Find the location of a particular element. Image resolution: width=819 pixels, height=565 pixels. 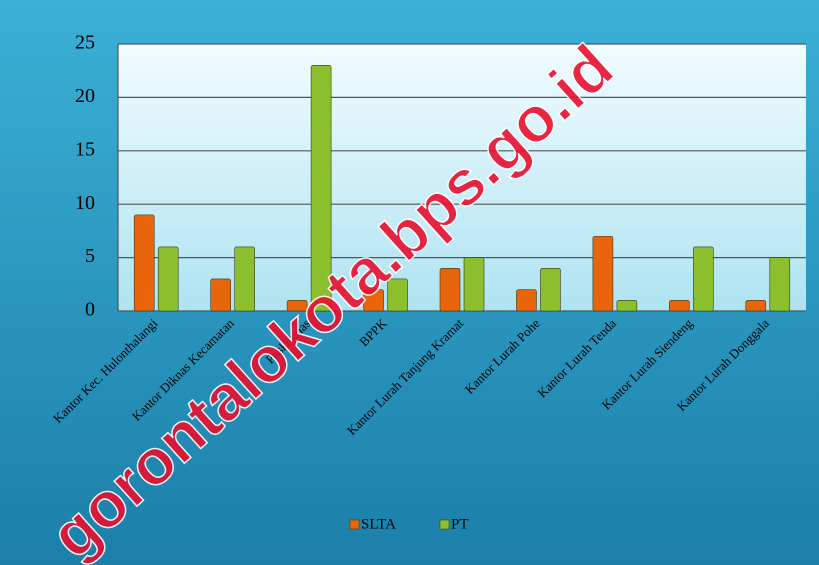

legend-label: PT is located at coordinates (460, 524).